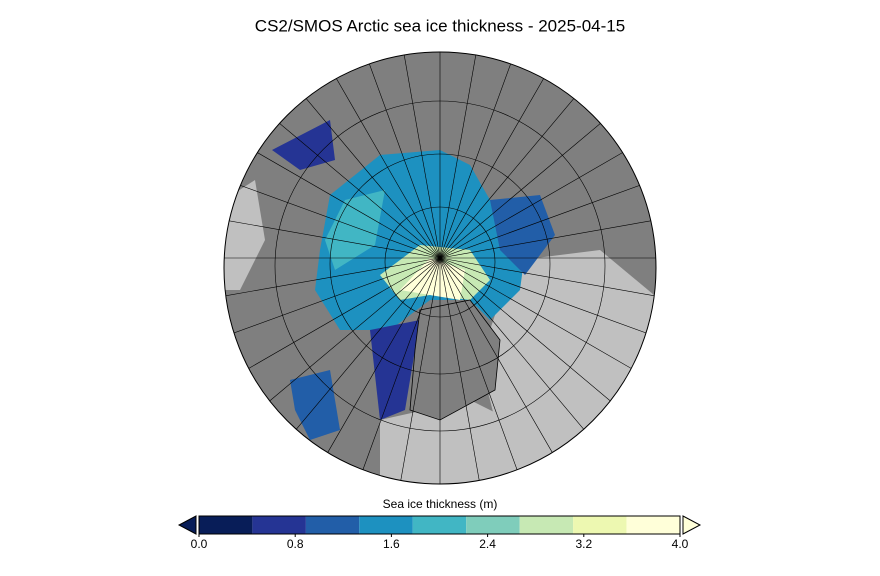 The image size is (880, 576). Describe the element at coordinates (199, 544) in the screenshot. I see `tick-label: 0.0` at that location.